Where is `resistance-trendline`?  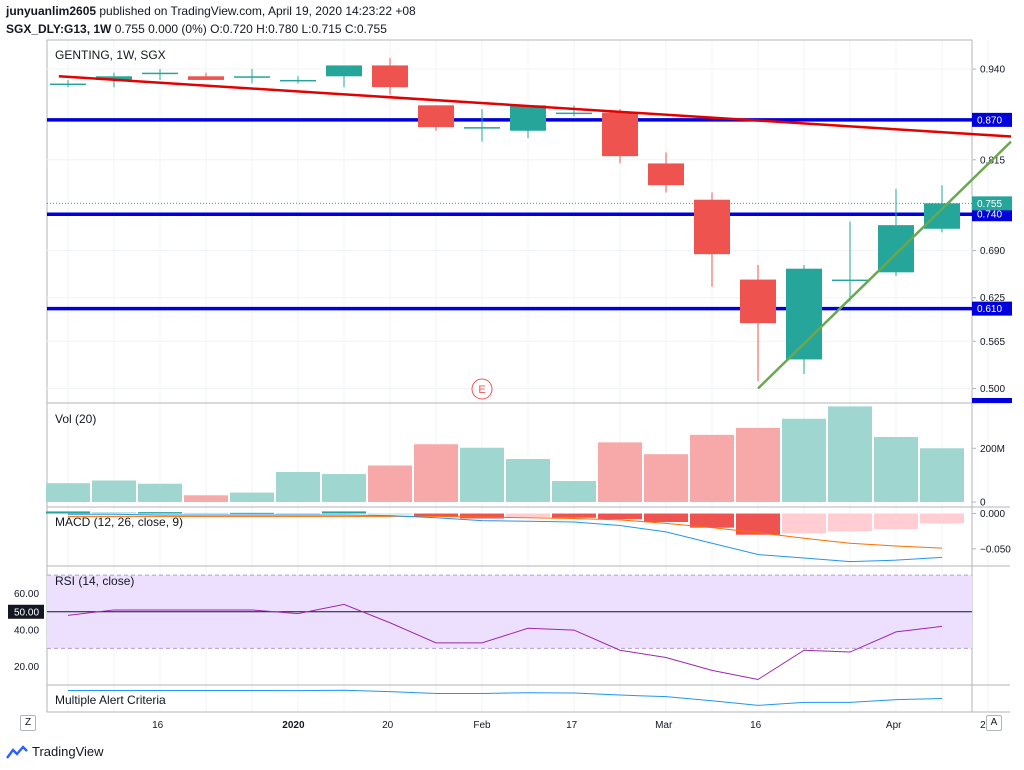 resistance-trendline is located at coordinates (535, 106).